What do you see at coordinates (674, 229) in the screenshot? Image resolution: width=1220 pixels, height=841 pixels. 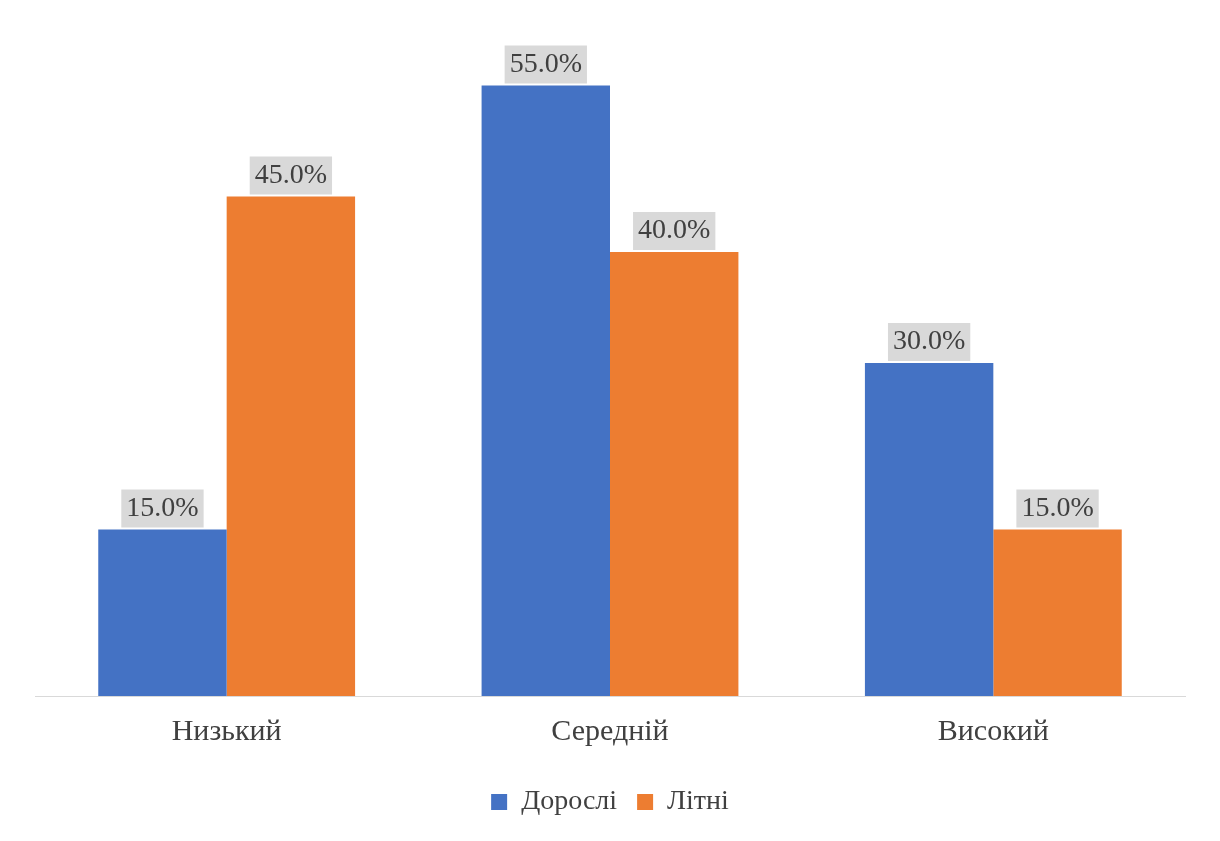 I see `data-label: 40.0%` at bounding box center [674, 229].